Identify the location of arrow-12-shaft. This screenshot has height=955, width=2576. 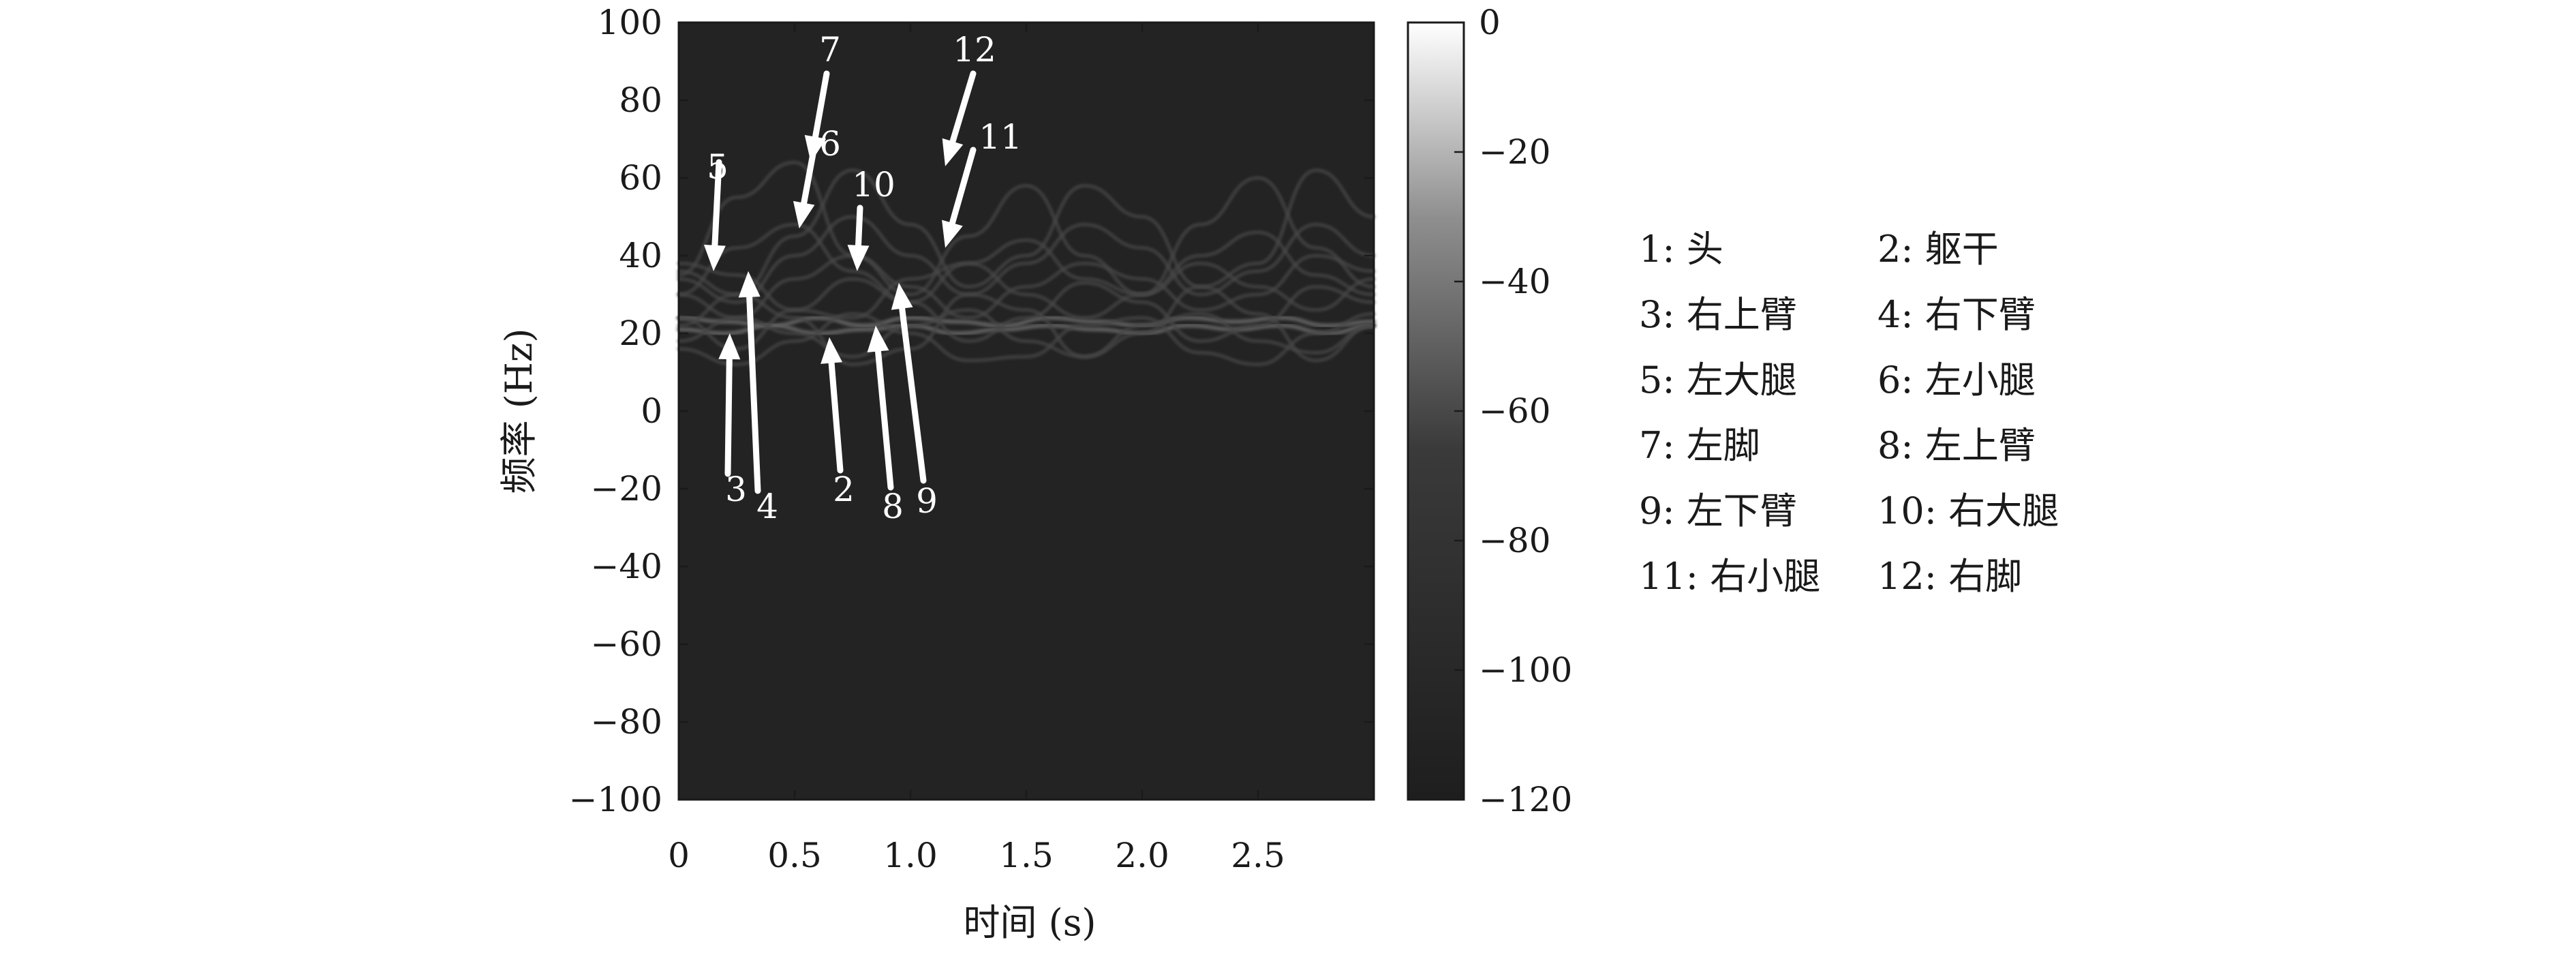
(963, 107).